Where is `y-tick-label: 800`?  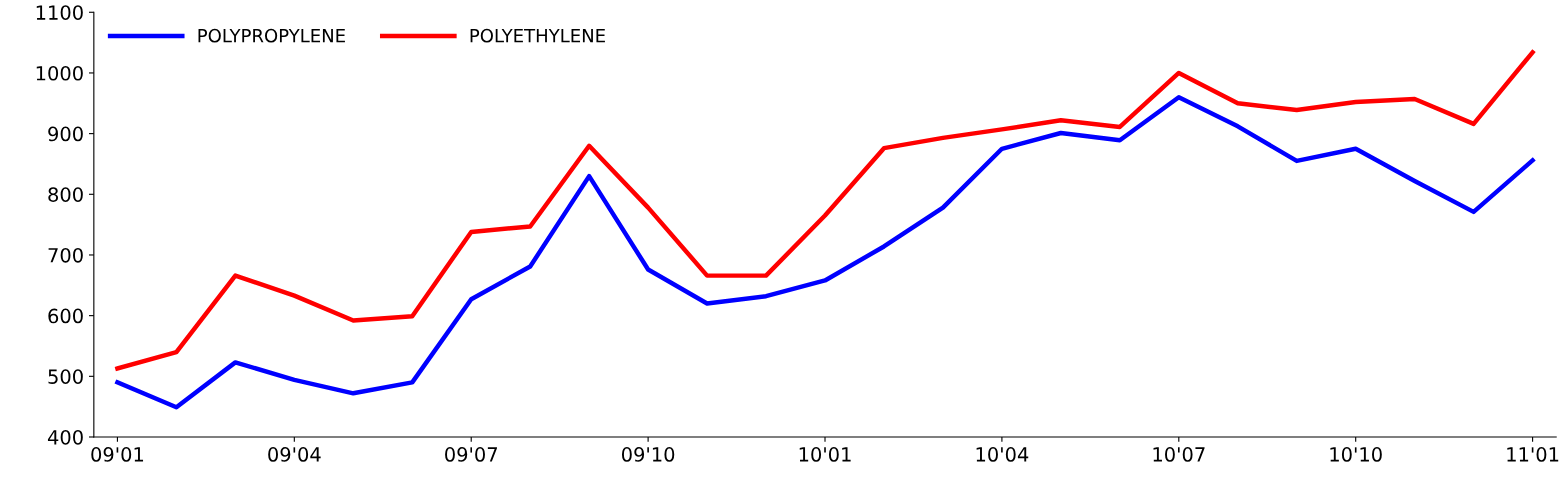
y-tick-label: 800 is located at coordinates (65, 194).